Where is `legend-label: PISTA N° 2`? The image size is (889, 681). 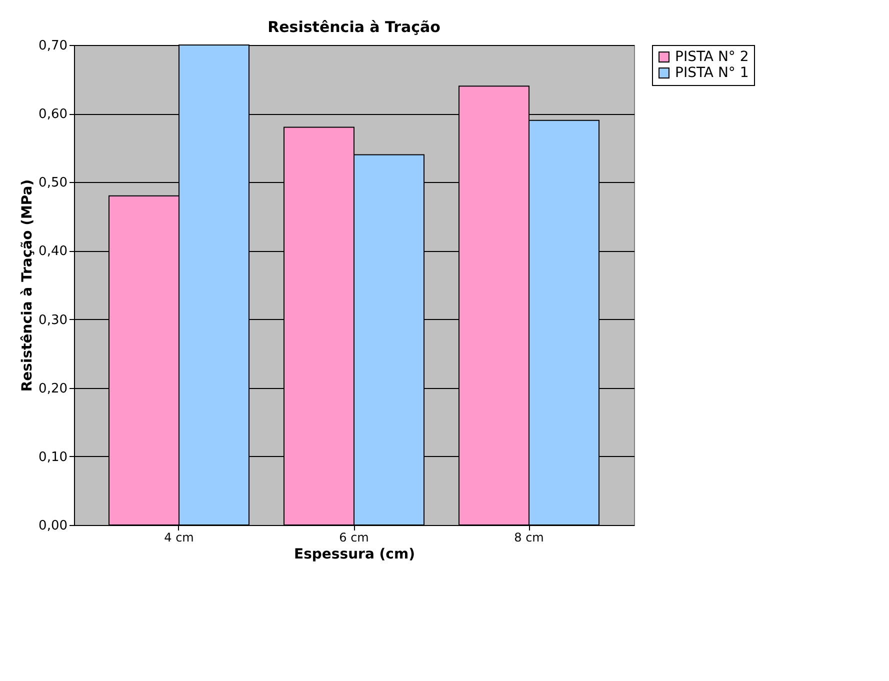
legend-label: PISTA N° 2 is located at coordinates (712, 57).